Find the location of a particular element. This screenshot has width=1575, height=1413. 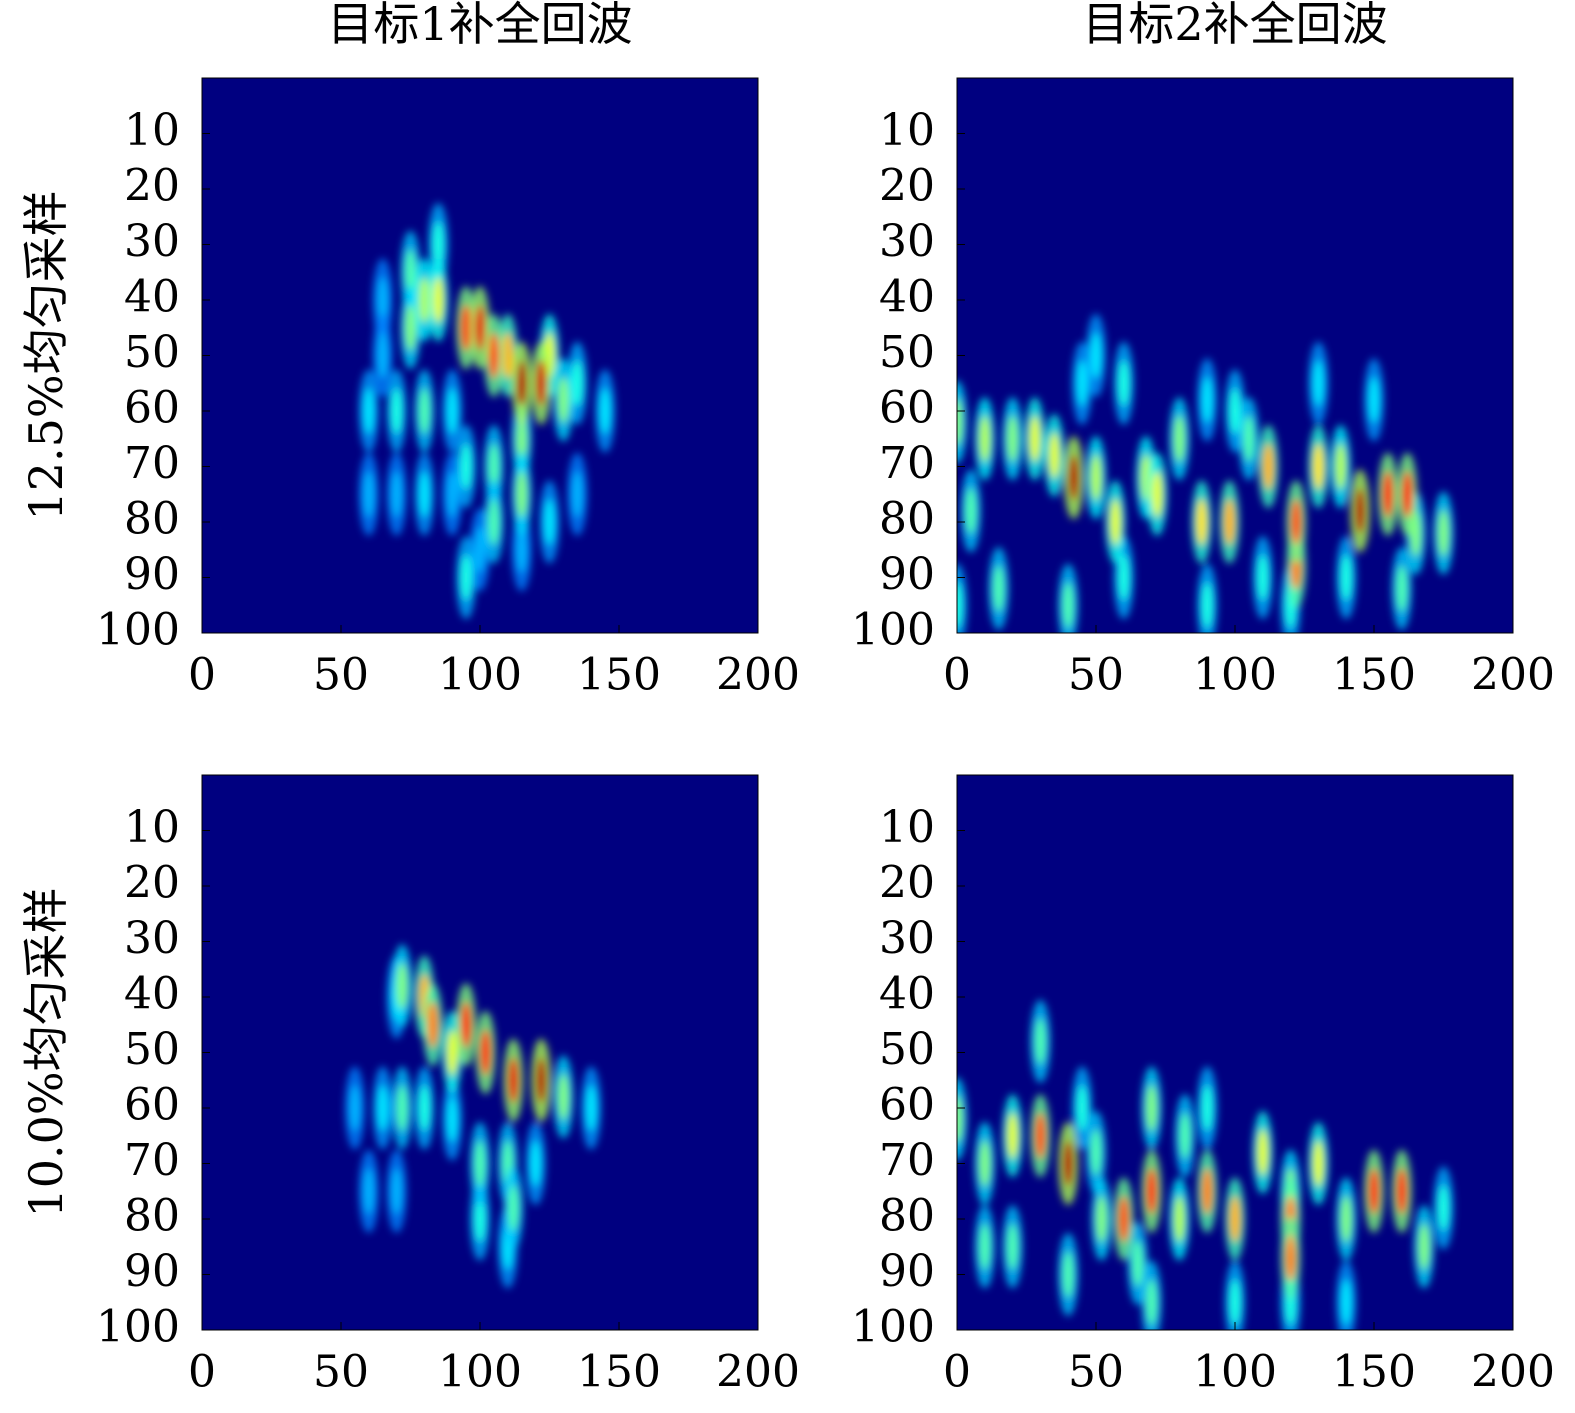

heatmap is located at coordinates (480, 355).